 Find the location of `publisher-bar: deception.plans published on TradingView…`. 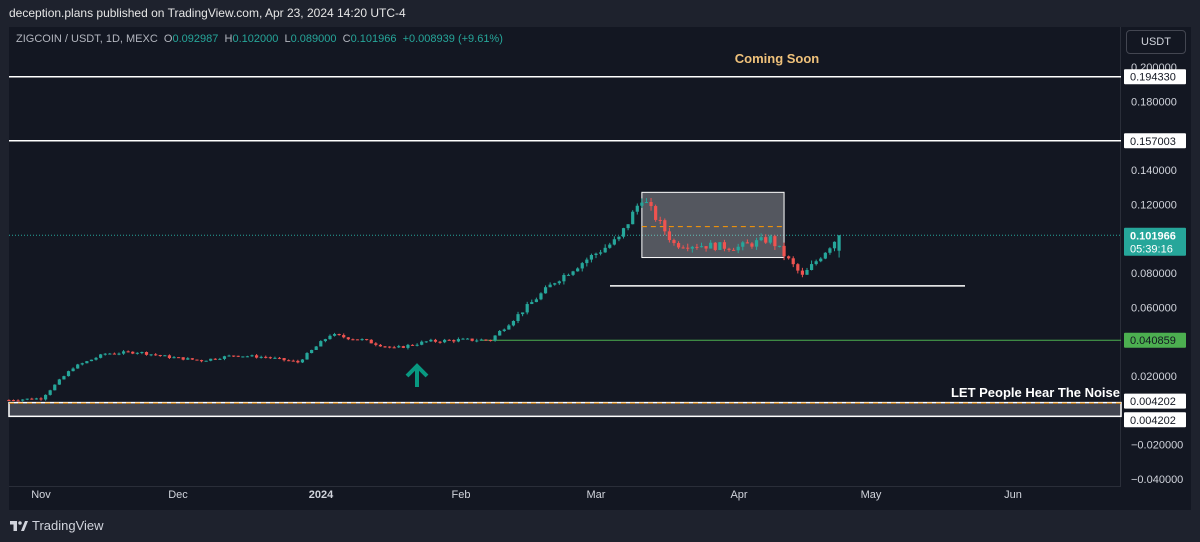

publisher-bar: deception.plans published on TradingView… is located at coordinates (600, 13).